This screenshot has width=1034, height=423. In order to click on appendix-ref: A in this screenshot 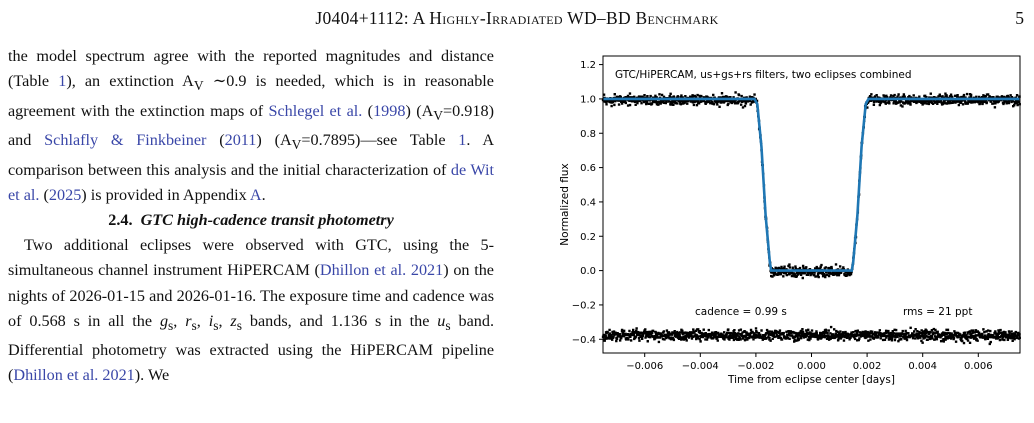, I will do `click(255, 194)`.